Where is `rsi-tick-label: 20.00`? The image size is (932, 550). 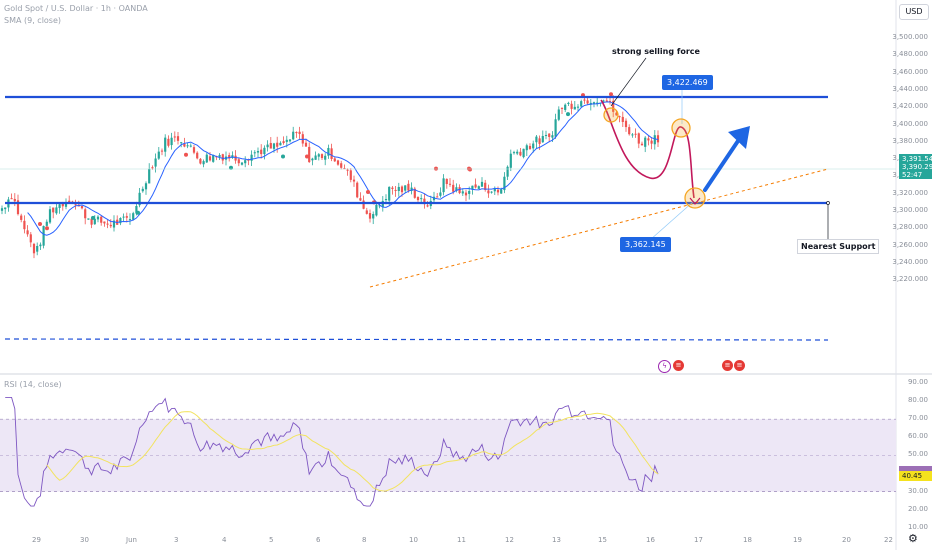
rsi-tick-label: 20.00 is located at coordinates (917, 508).